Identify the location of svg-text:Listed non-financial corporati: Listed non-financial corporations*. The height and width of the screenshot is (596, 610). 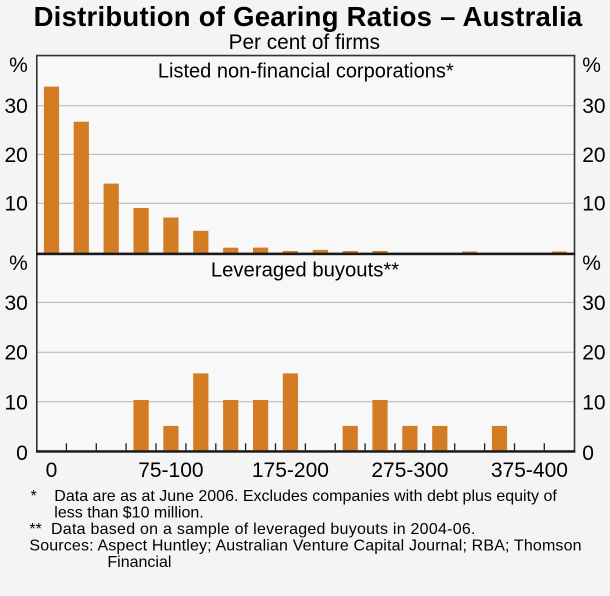
(306, 72).